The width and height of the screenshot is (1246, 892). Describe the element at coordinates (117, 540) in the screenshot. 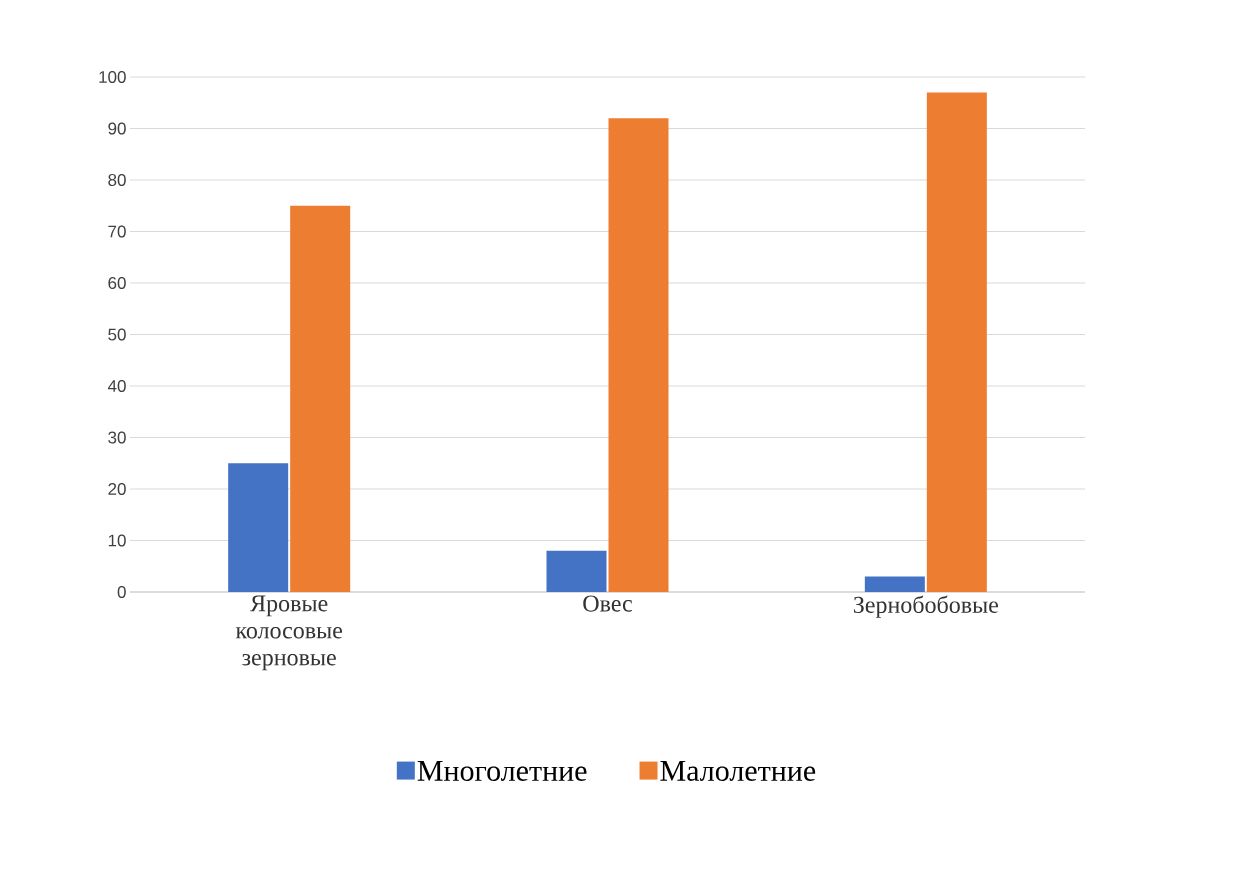

I see `y-tick-label: 10` at that location.